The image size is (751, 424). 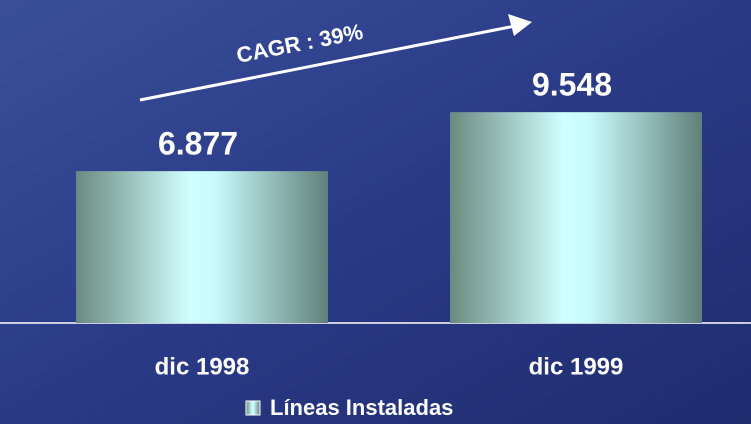 What do you see at coordinates (253, 408) in the screenshot?
I see `legend-swatch` at bounding box center [253, 408].